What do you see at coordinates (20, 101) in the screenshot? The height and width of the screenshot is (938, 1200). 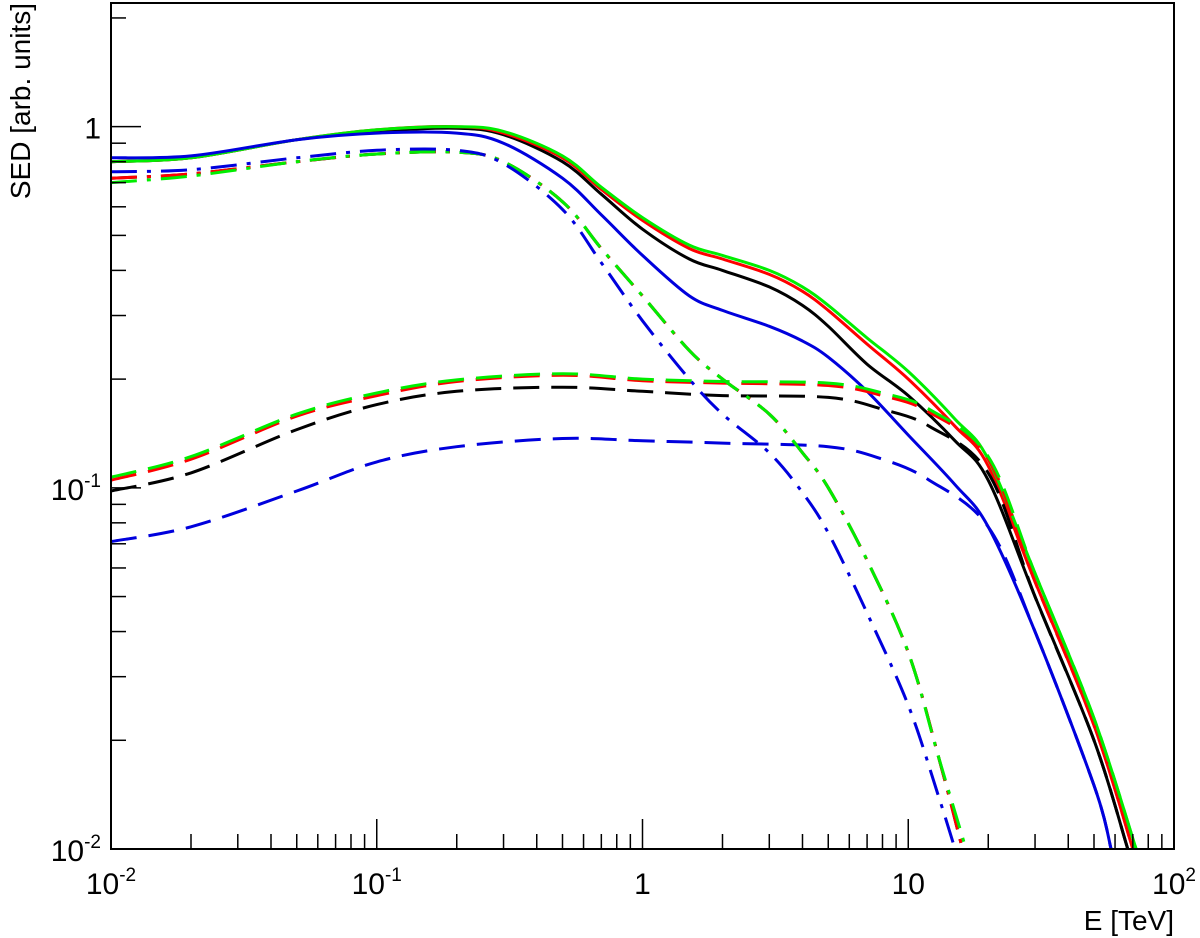 I see `y-axis-label: SED [arb. units]` at bounding box center [20, 101].